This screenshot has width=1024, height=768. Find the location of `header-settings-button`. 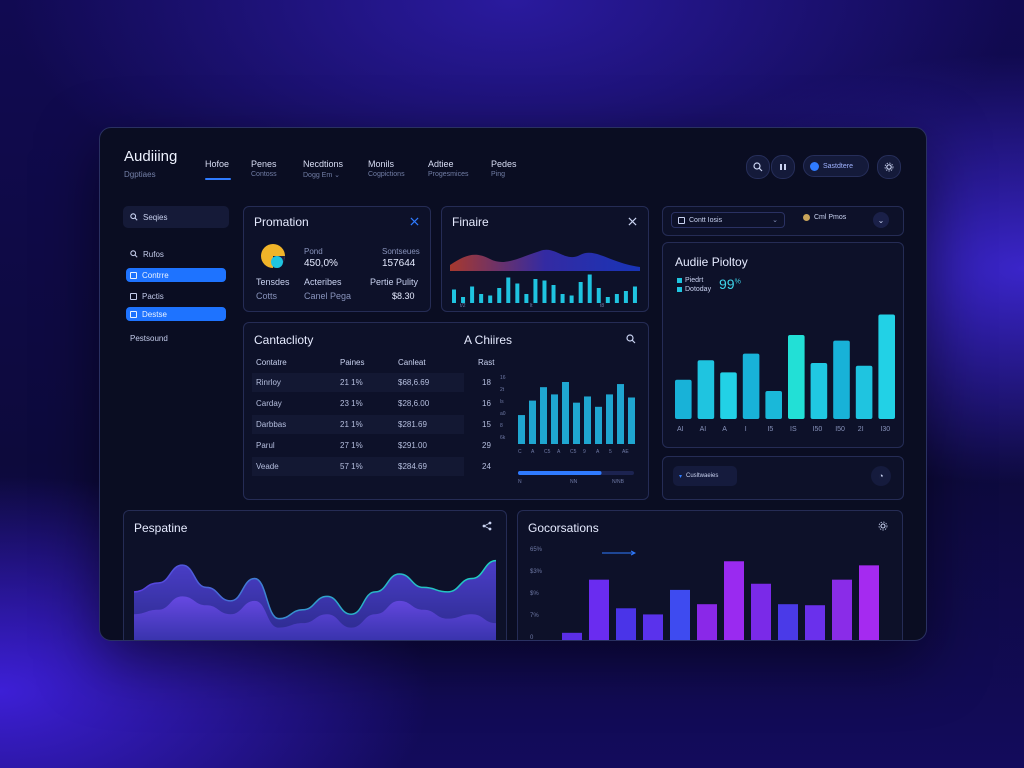

header-settings-button is located at coordinates (889, 167).